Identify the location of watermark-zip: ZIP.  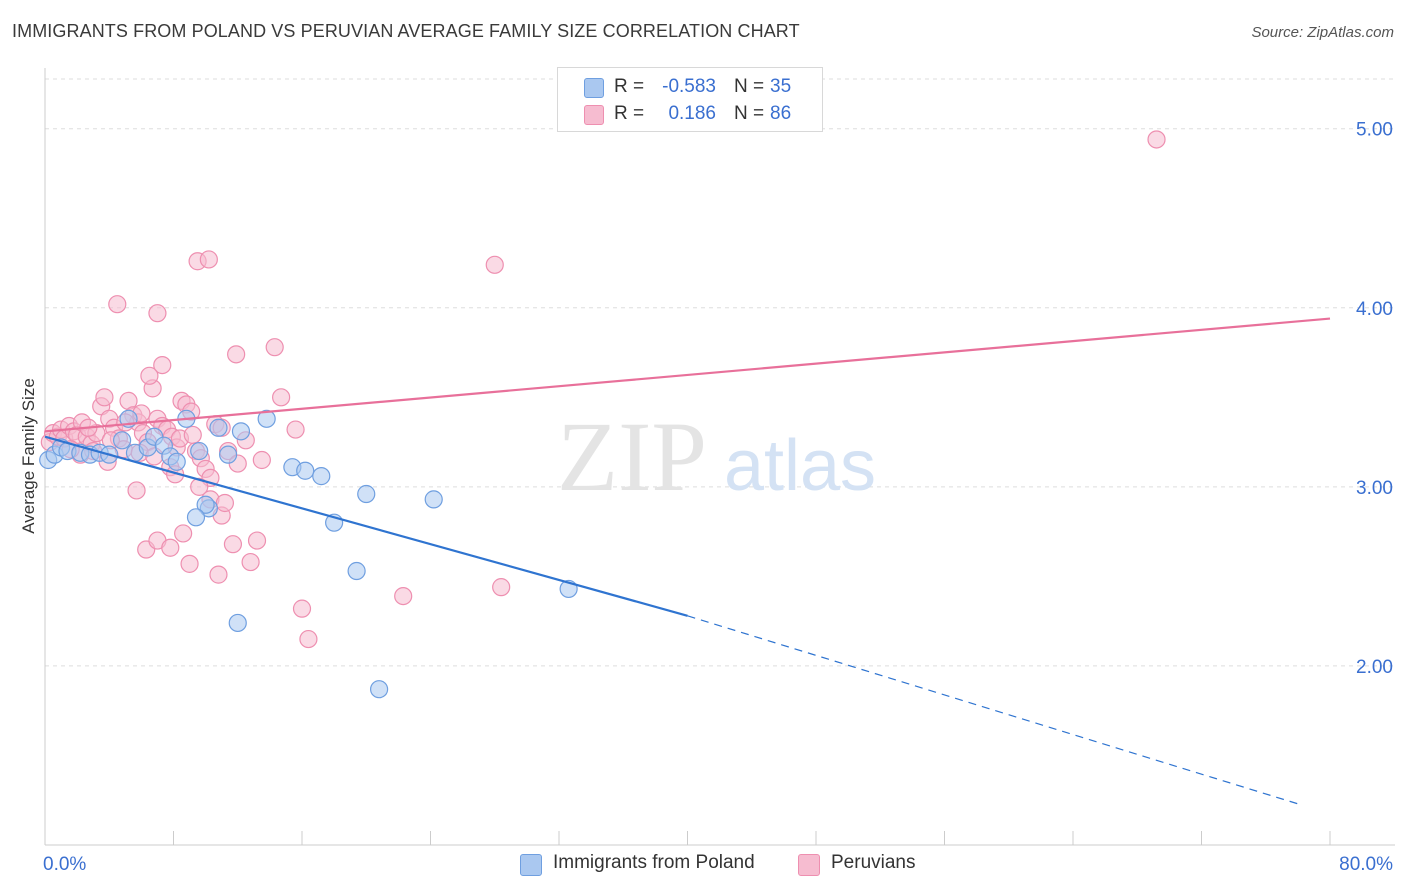
(632, 456).